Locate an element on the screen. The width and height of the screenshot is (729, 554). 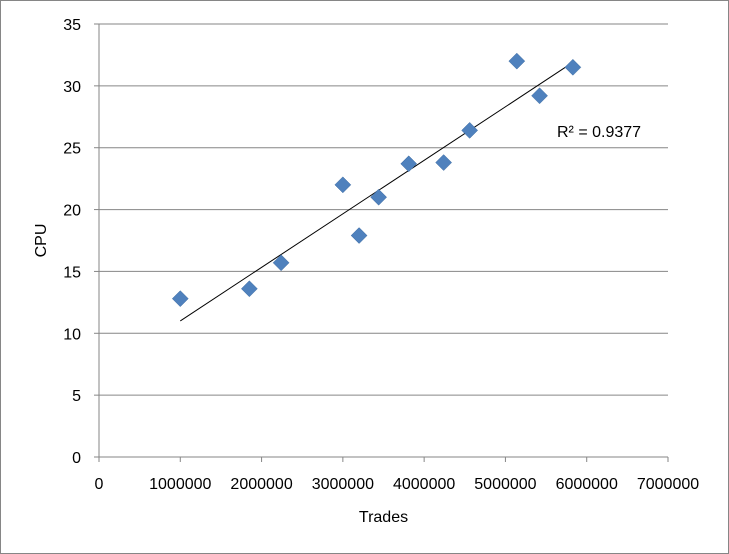
y-tick-label: 35 is located at coordinates (72, 25).